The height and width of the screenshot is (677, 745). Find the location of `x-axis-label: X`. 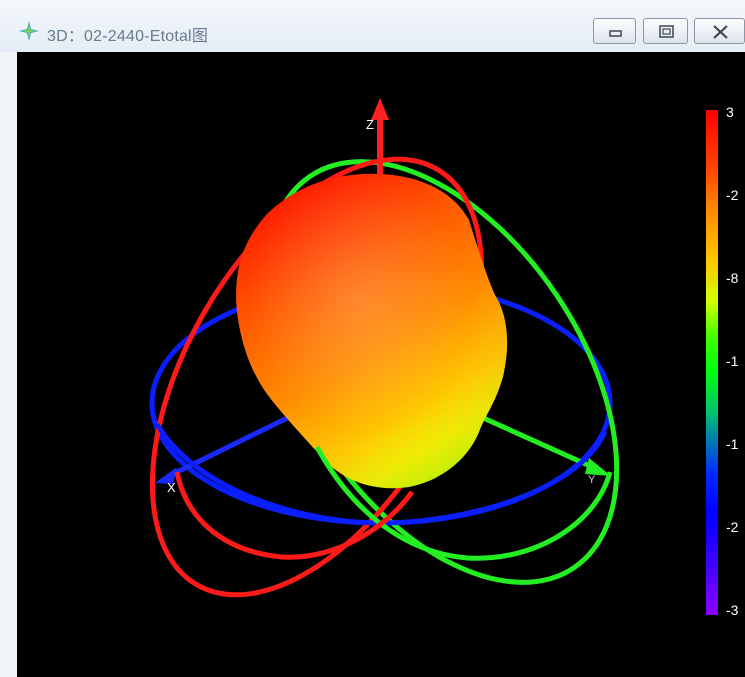

x-axis-label: X is located at coordinates (171, 487).